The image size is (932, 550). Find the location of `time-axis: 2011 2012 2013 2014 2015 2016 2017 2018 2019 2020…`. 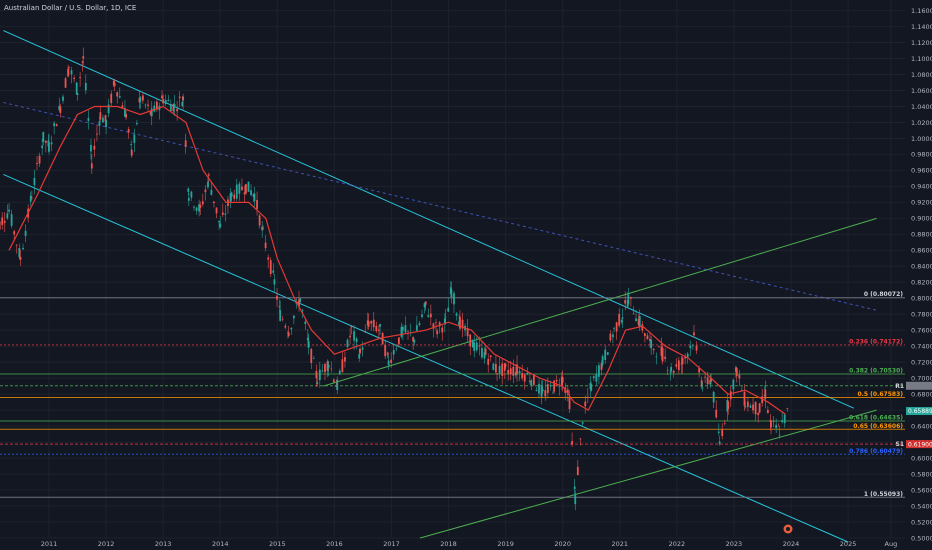

time-axis: 2011 2012 2013 2014 2015 2016 2017 2018 2019 2020… is located at coordinates (469, 544).